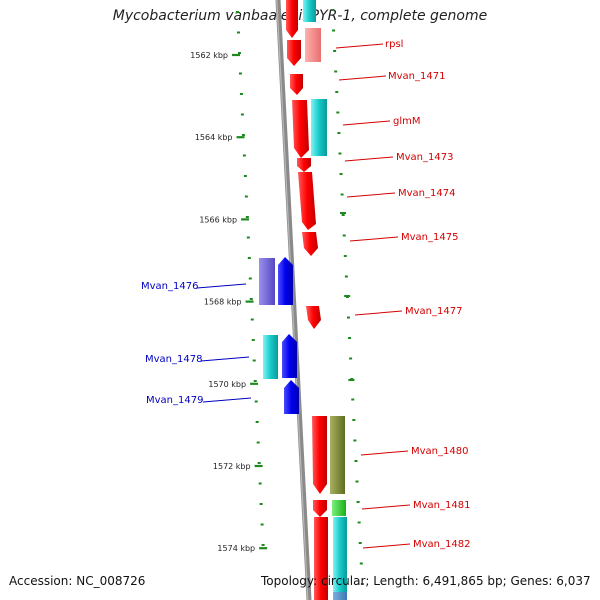 The height and width of the screenshot is (600, 600). Describe the element at coordinates (337, 455) in the screenshot. I see `gene-mvan-1480-feature` at that location.